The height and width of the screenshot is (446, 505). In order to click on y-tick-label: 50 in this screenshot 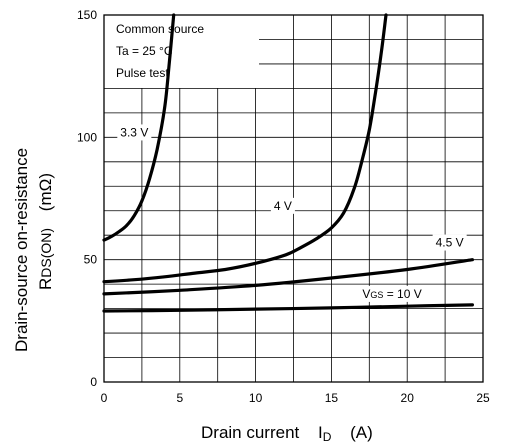, I will do `click(91, 260)`.